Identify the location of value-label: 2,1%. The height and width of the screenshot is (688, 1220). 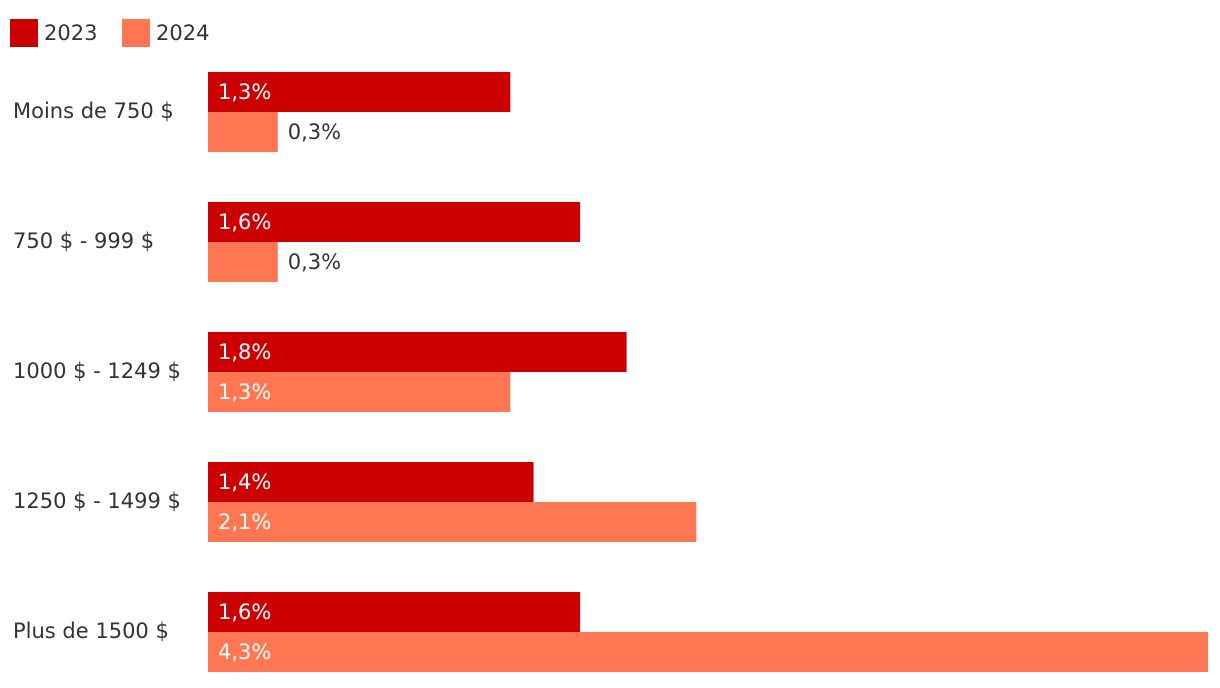
(244, 522).